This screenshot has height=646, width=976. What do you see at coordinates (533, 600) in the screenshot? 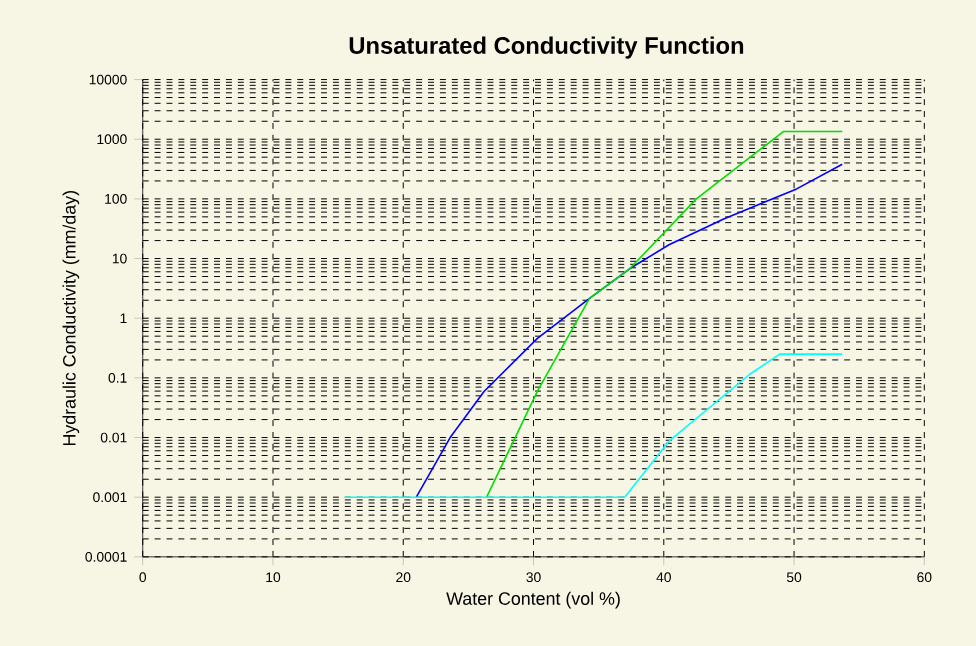
I see `x-axis-title: Water Content (vol %)` at bounding box center [533, 600].